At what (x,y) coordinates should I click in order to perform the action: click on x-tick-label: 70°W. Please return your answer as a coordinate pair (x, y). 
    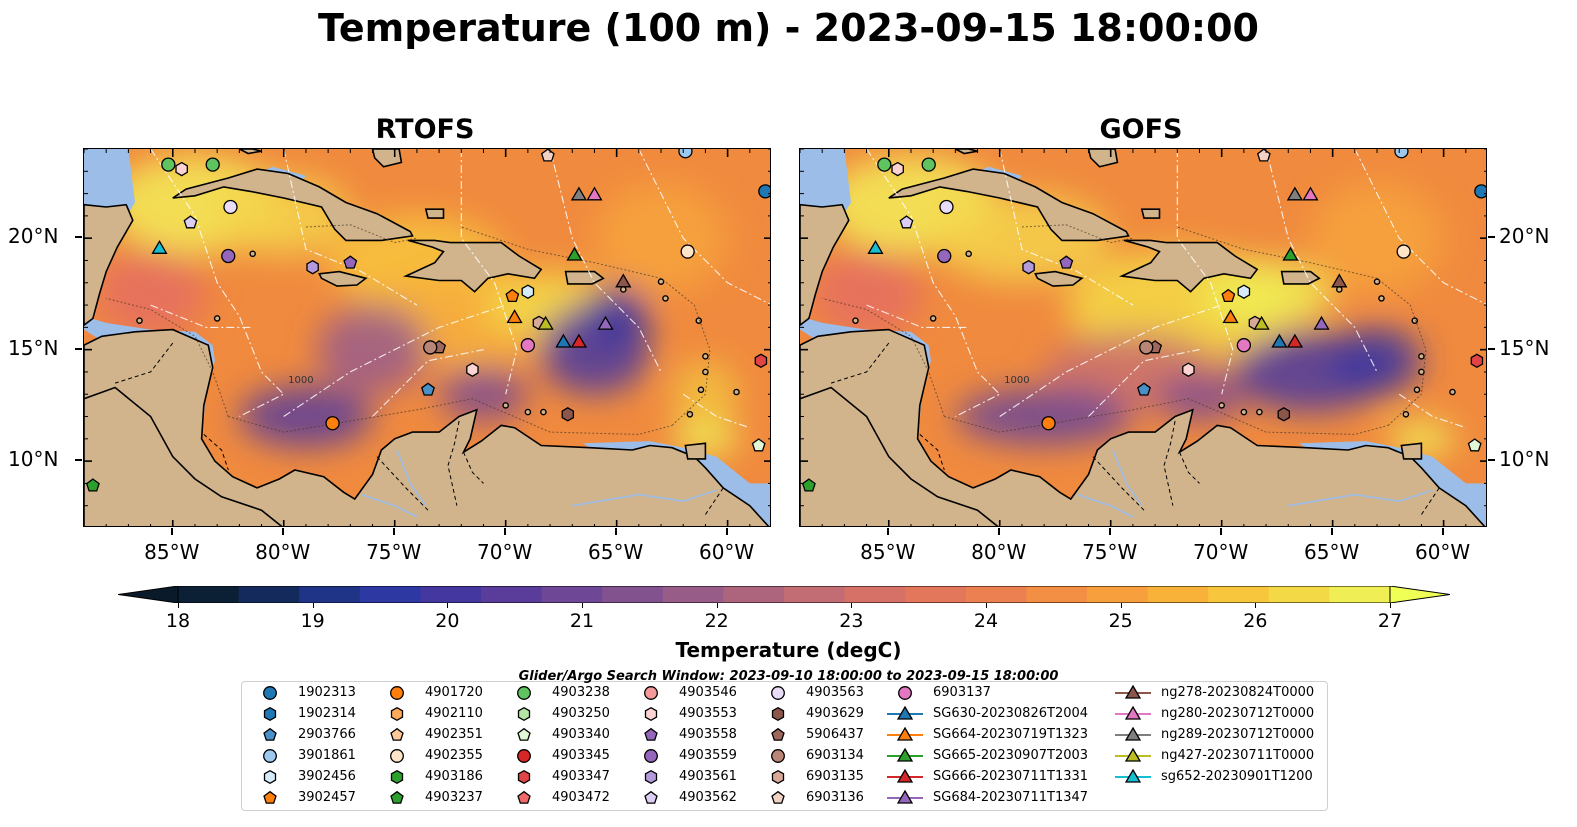
    Looking at the image, I should click on (505, 552).